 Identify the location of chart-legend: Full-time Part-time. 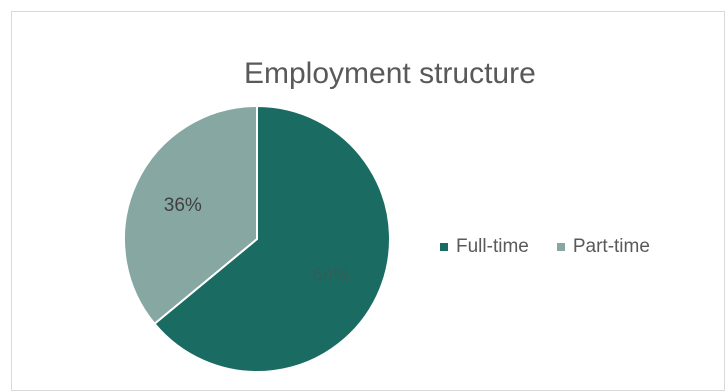
(545, 247).